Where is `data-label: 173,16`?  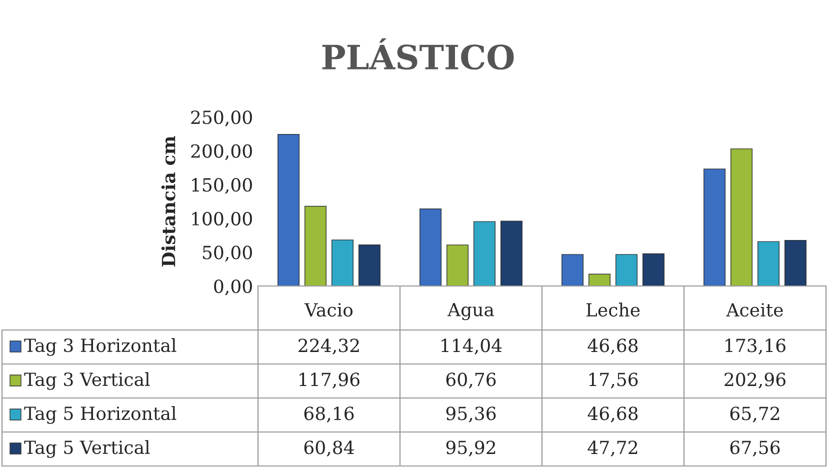
data-label: 173,16 is located at coordinates (756, 346).